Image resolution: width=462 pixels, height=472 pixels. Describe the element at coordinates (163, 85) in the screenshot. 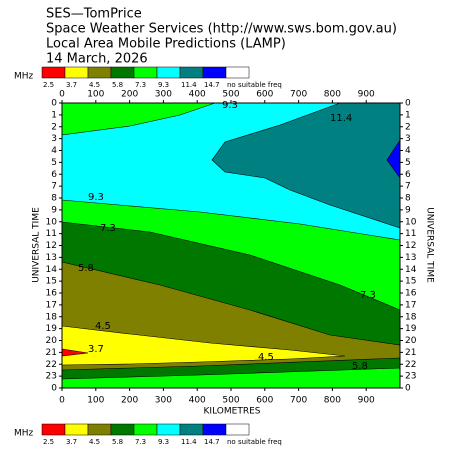

I see `legend-label: 9.3` at that location.